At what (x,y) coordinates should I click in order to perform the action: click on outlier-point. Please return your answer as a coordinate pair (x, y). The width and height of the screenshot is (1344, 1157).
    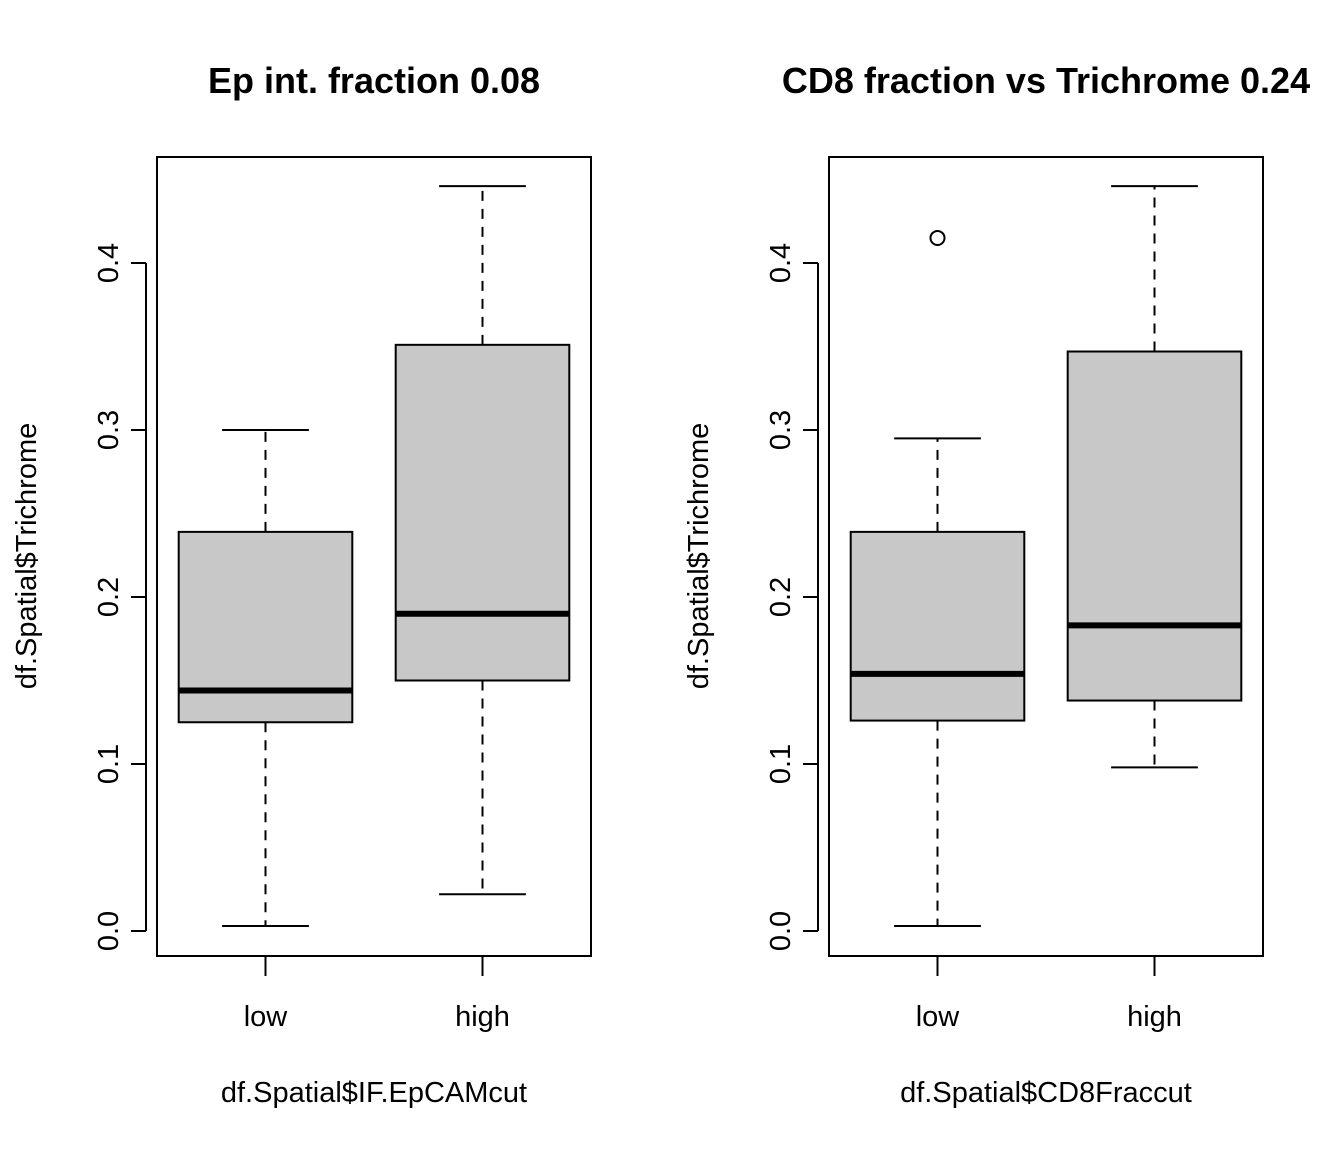
    Looking at the image, I should click on (937, 237).